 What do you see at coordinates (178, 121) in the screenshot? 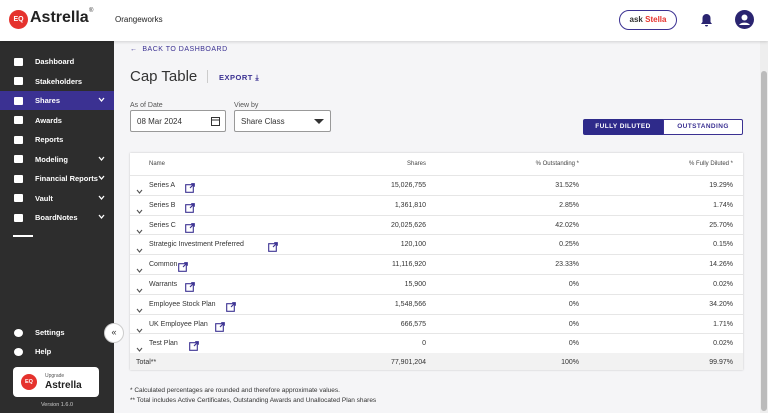
I see `date-input: 08 Mar 2024` at bounding box center [178, 121].